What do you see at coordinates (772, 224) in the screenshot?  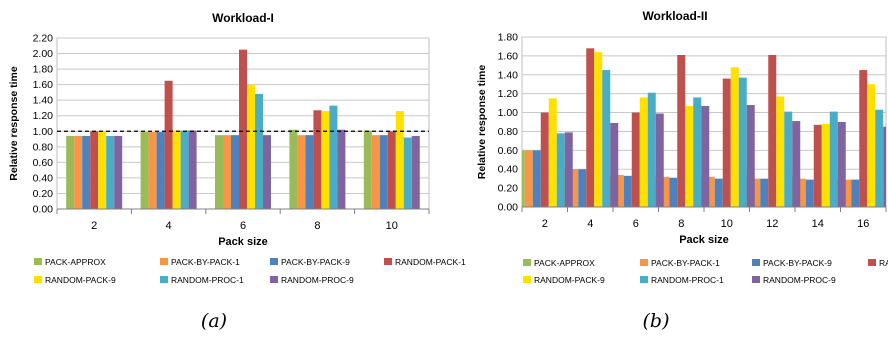 I see `x-tick-label: 12` at bounding box center [772, 224].